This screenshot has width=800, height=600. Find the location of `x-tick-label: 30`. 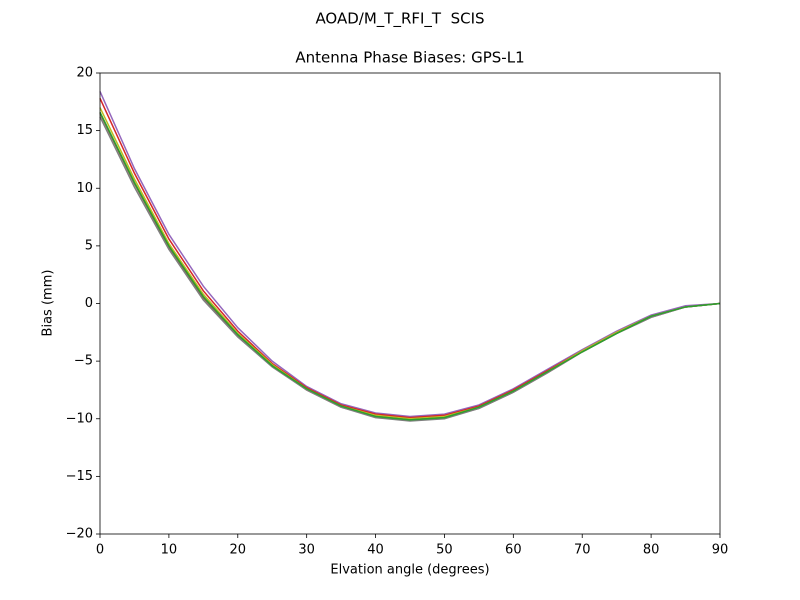

x-tick-label: 30 is located at coordinates (306, 550).